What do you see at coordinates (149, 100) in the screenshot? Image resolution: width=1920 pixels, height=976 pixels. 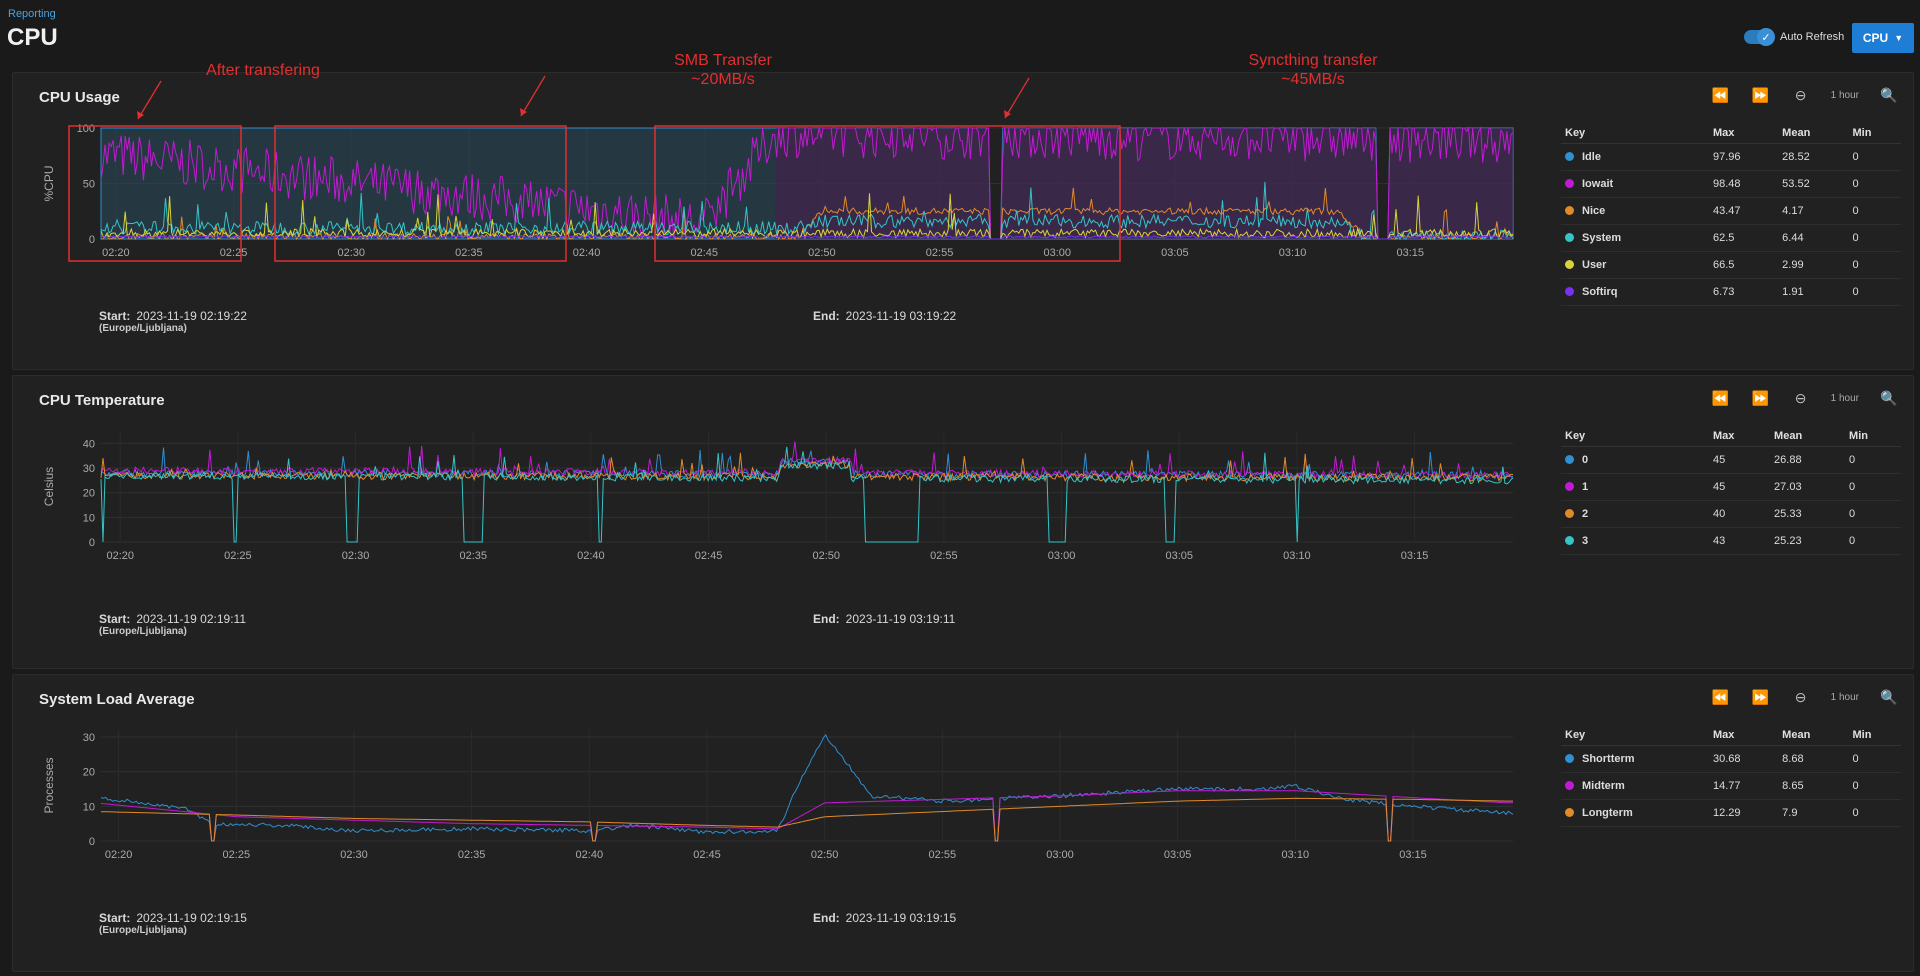 I see `annotation-arrow` at bounding box center [149, 100].